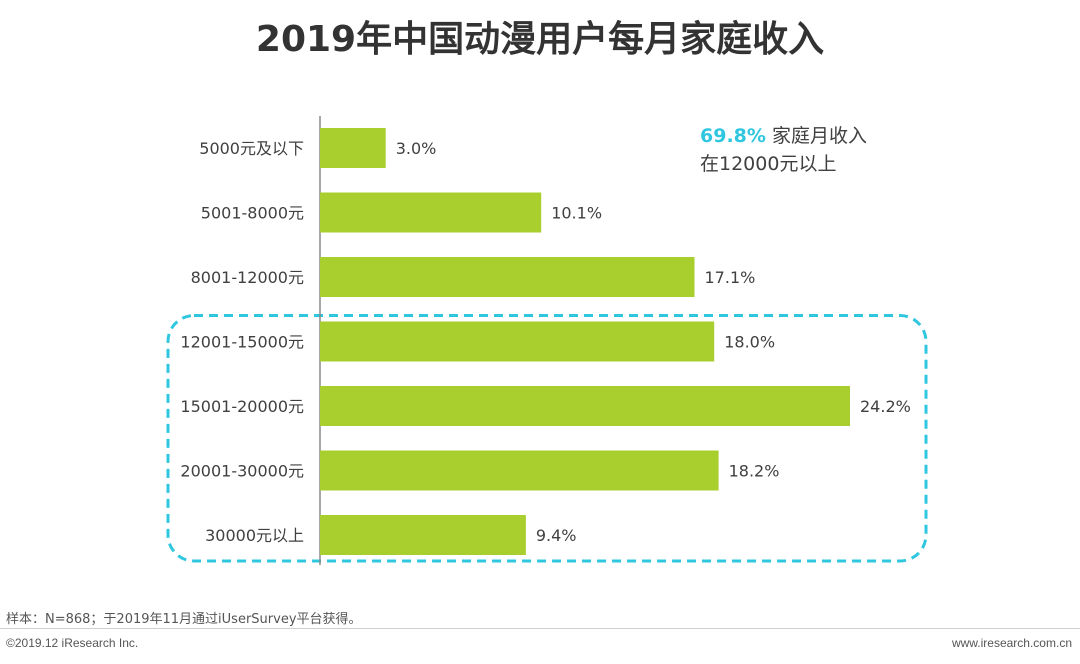  Describe the element at coordinates (254, 535) in the screenshot. I see `category-label: 30000元以上` at that location.